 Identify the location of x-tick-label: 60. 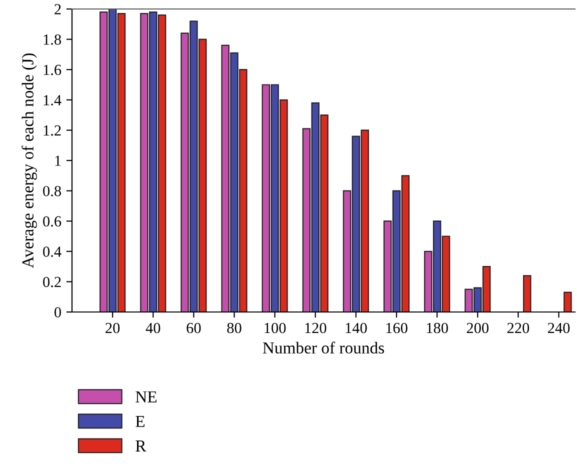
(193, 328).